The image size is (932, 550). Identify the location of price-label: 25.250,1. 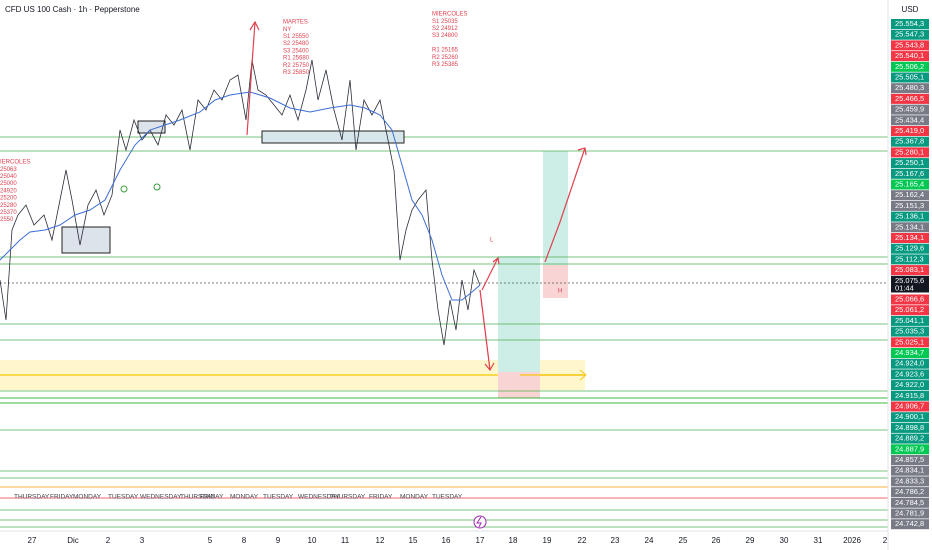
(909, 162).